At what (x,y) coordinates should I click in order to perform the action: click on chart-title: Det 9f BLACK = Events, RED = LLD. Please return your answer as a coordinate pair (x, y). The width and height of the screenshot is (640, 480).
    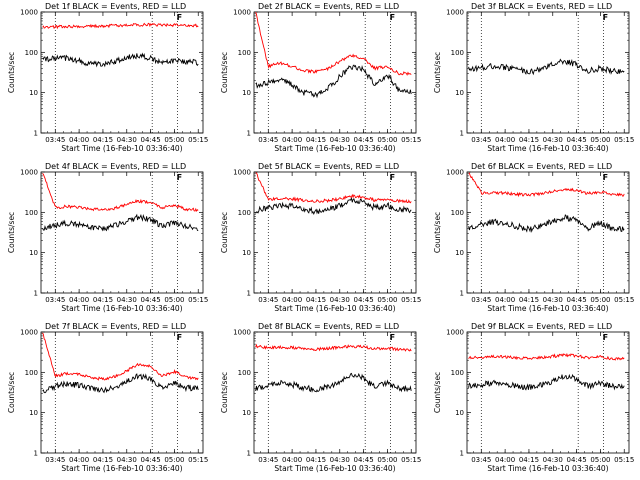
    Looking at the image, I should click on (541, 326).